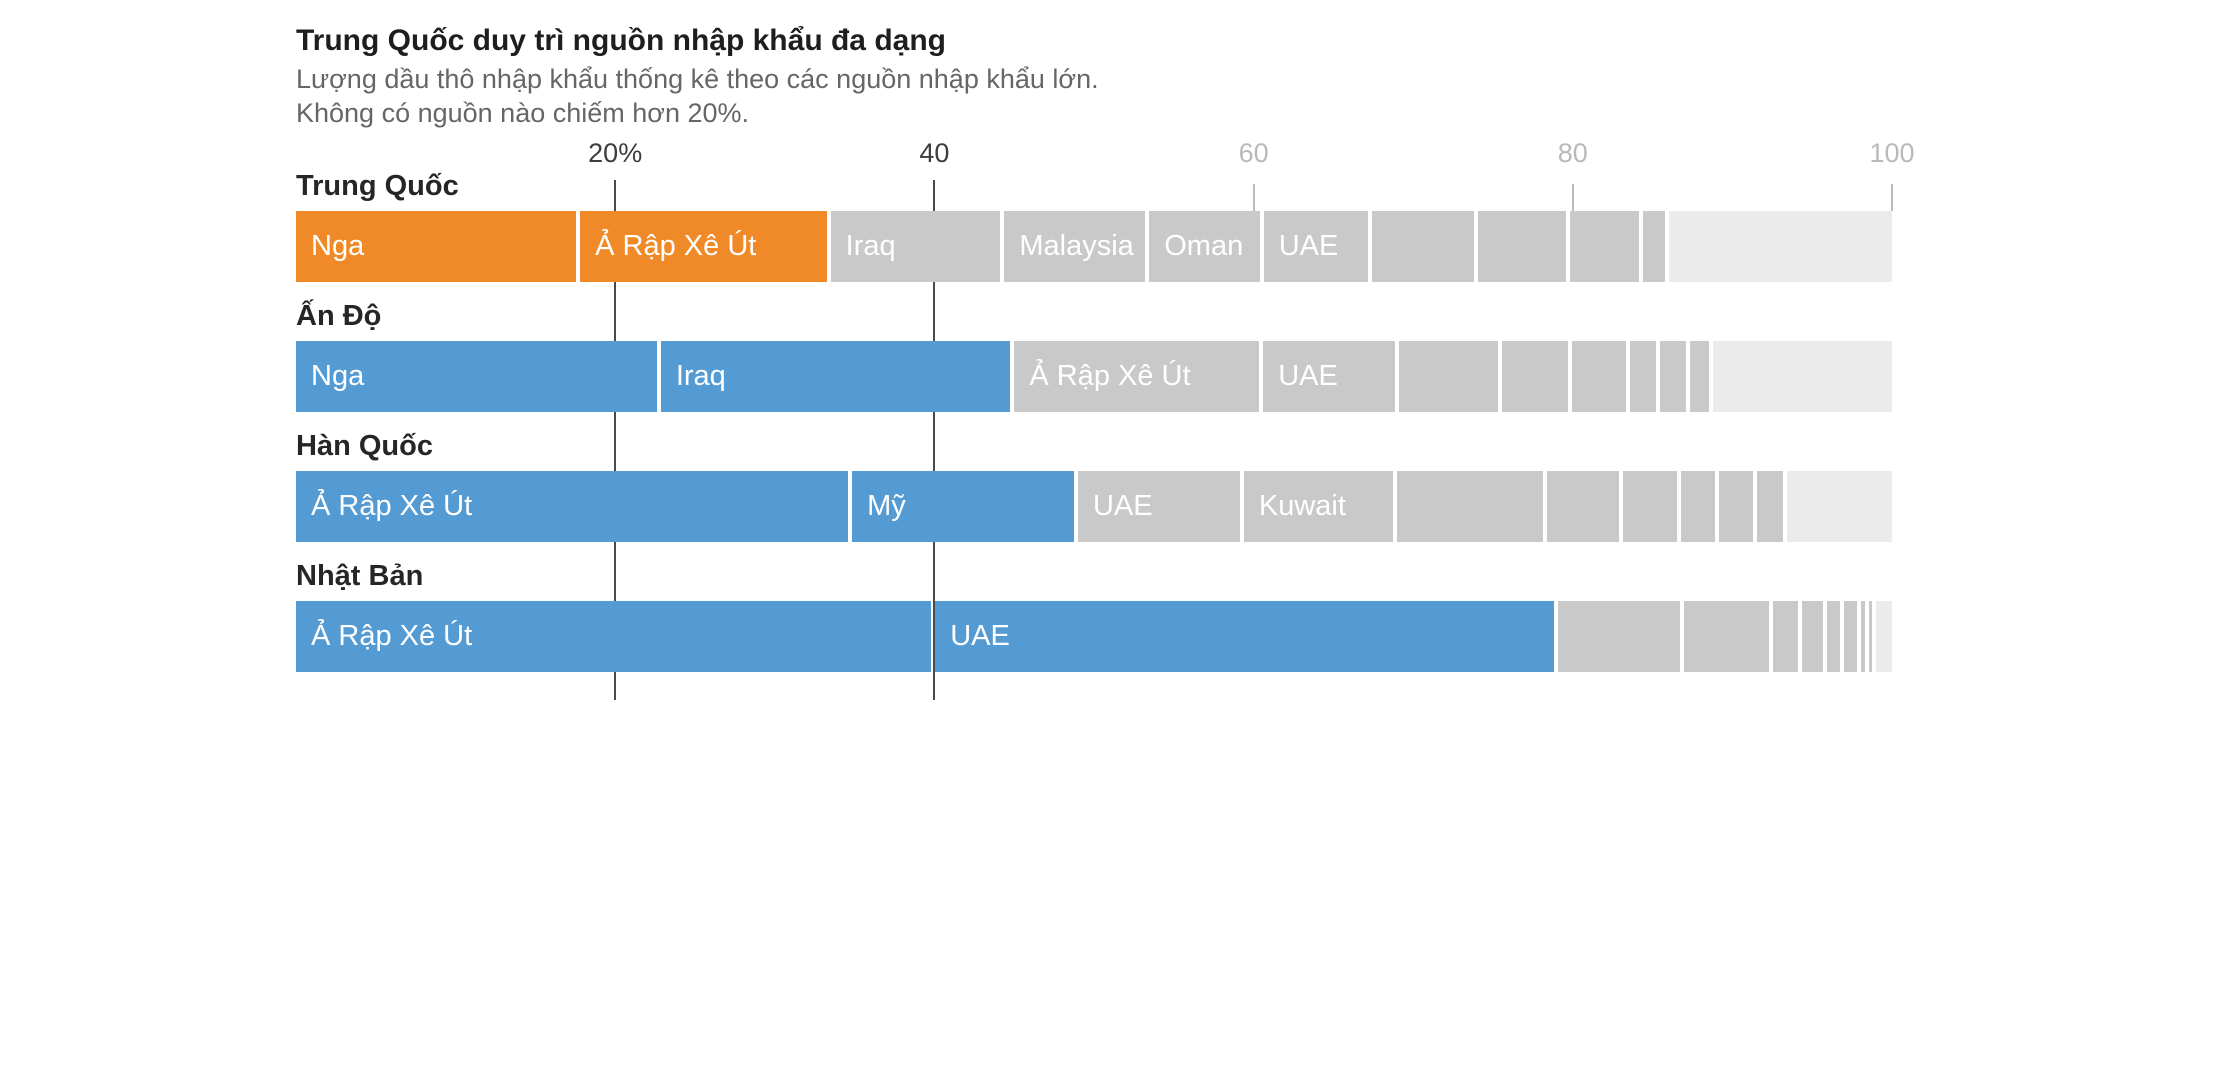 Image resolution: width=2239 pixels, height=1067 pixels. Describe the element at coordinates (572, 506) in the screenshot. I see `bar-segment-3-1-ả-rập-xê-út: Ả Rập Xê Út` at that location.